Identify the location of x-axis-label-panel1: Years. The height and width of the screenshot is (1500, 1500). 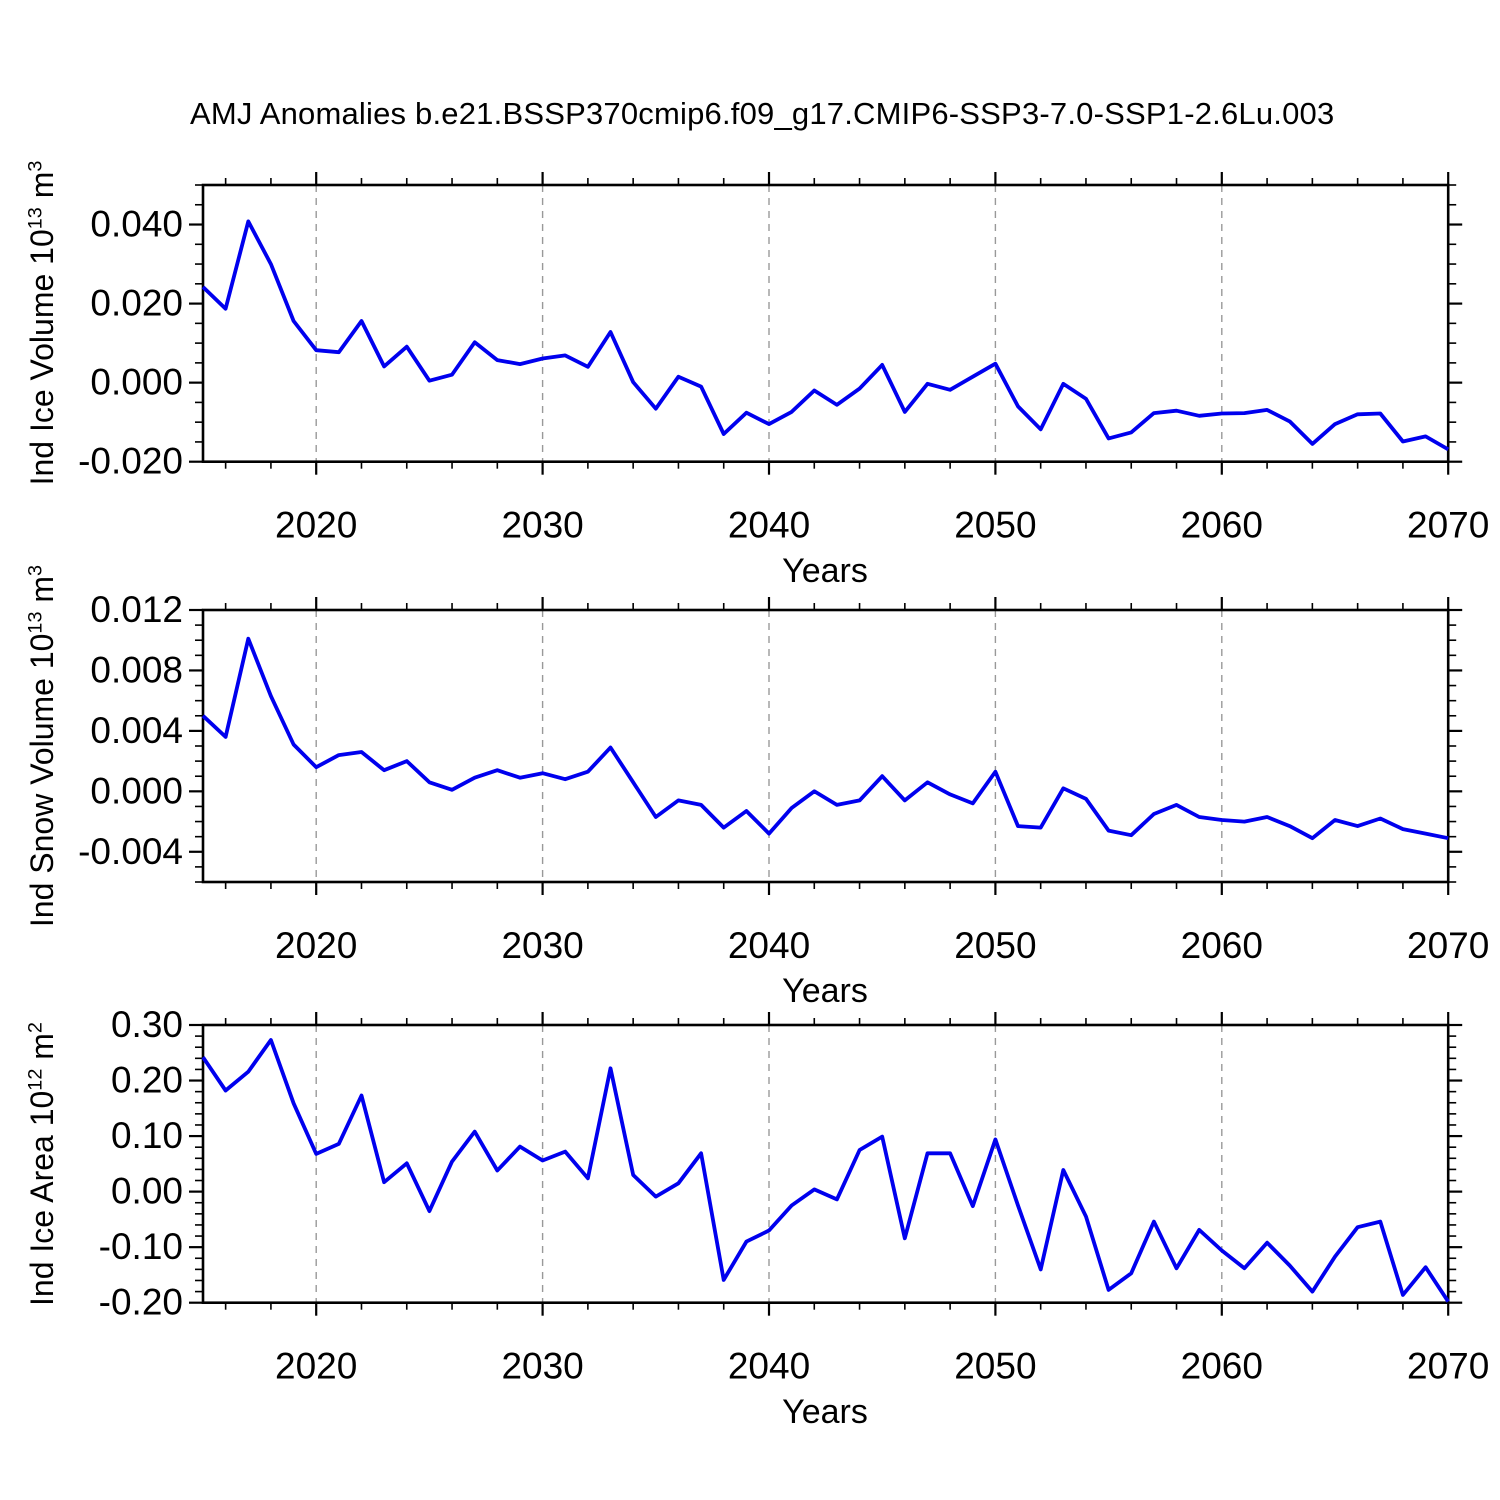
(825, 571).